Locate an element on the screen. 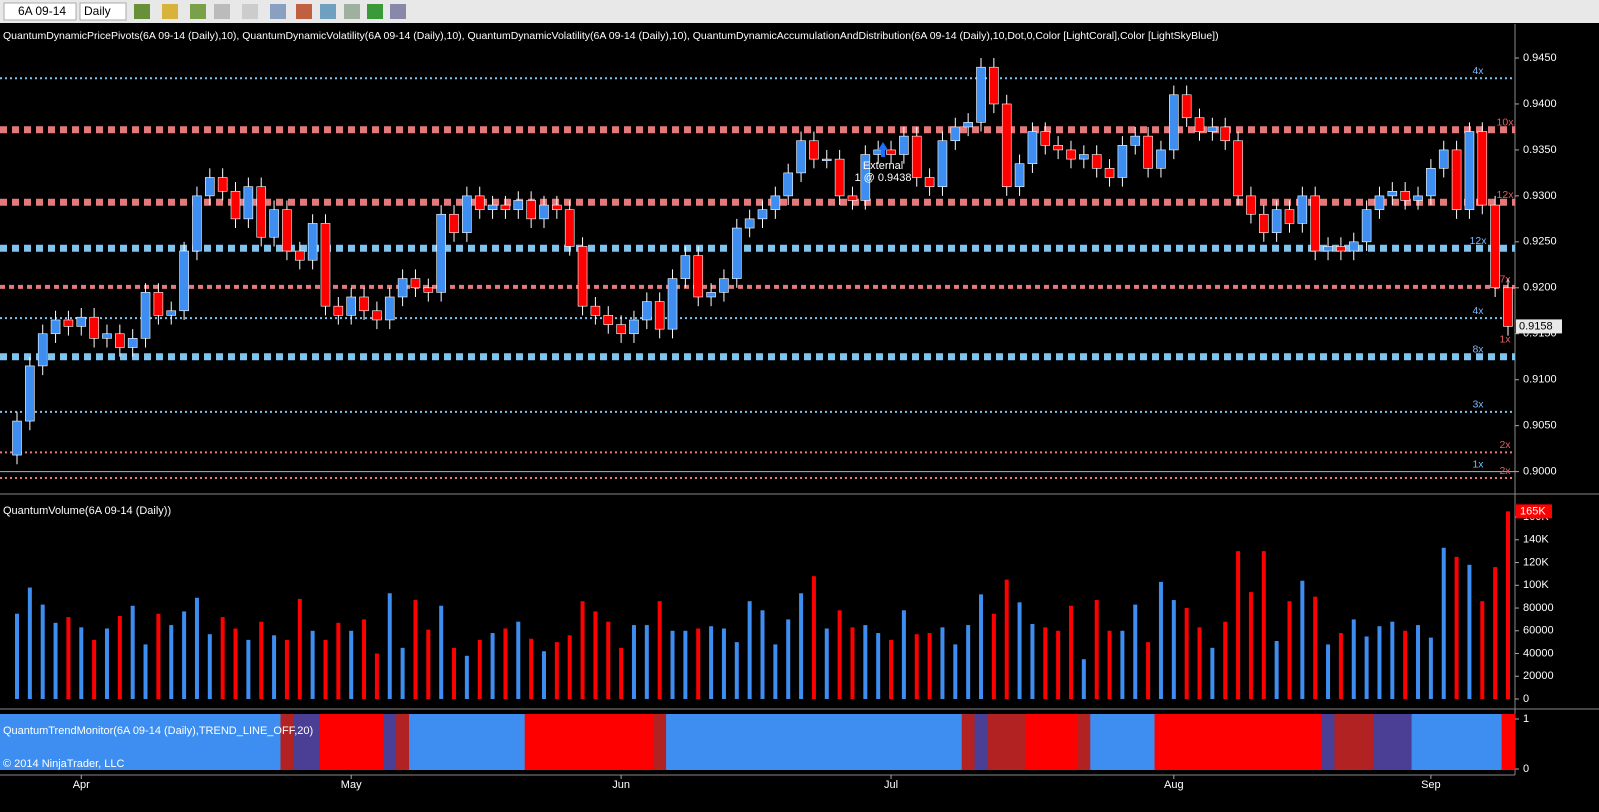 This screenshot has width=1599, height=812. instrument: 6A 09-14 is located at coordinates (42, 11).